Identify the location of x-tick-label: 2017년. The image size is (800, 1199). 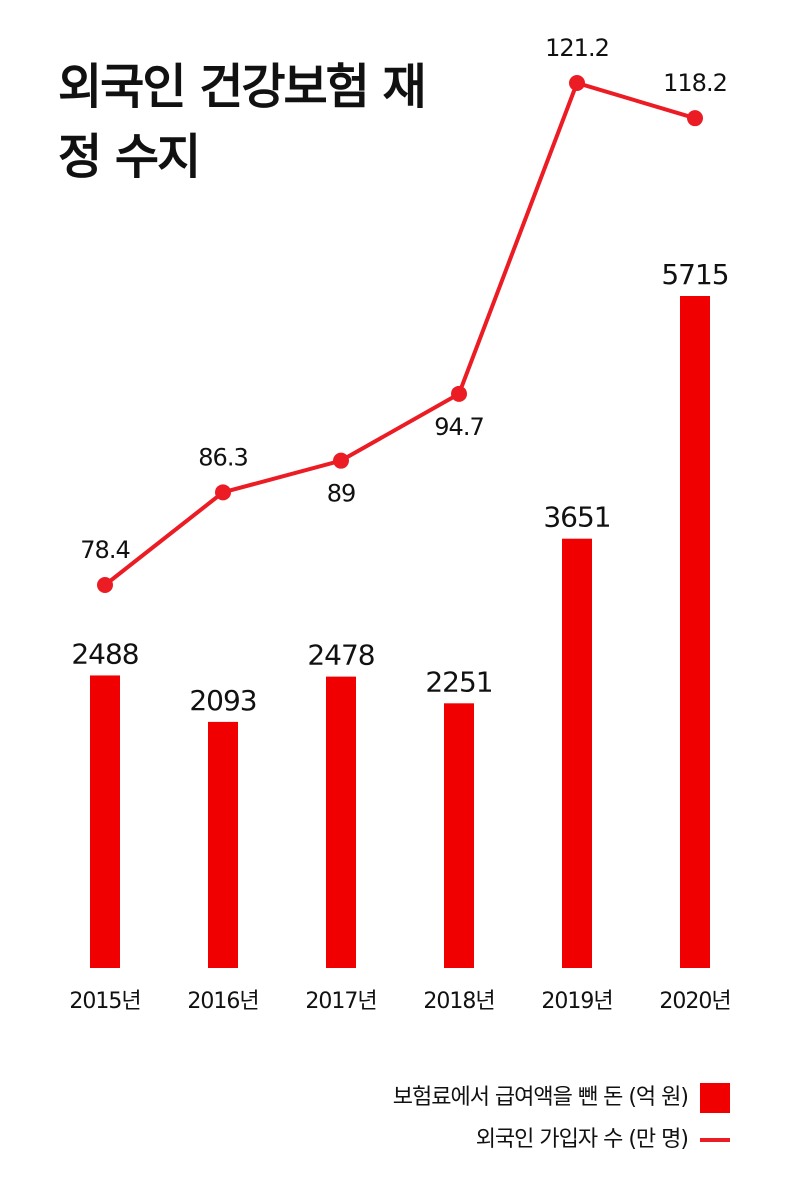
(340, 1001).